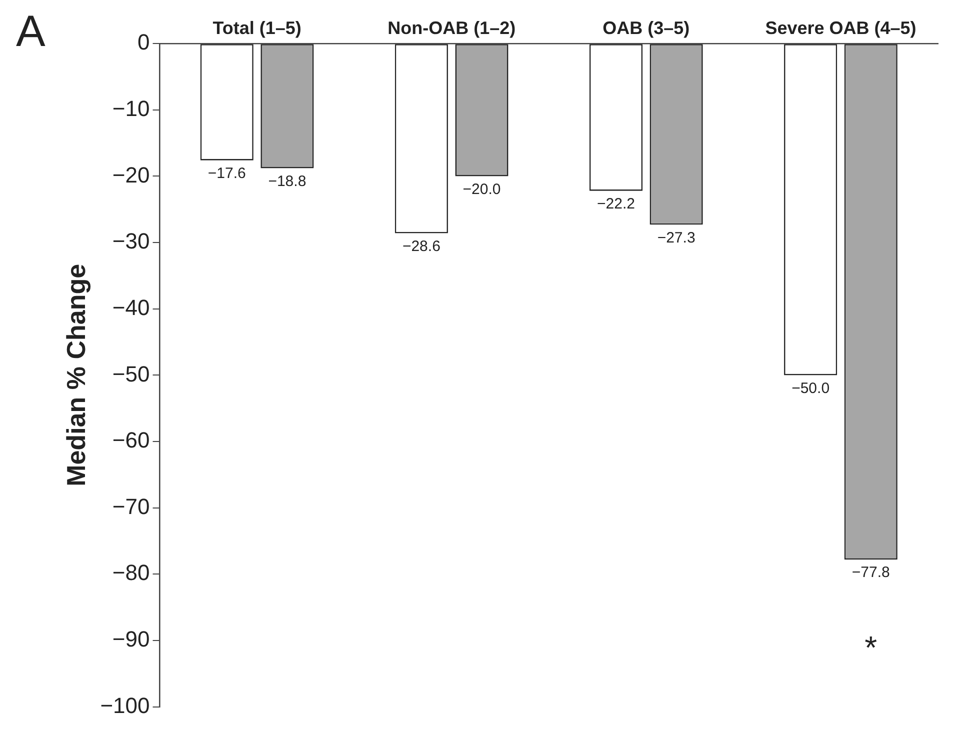  What do you see at coordinates (257, 28) in the screenshot?
I see `x-tick-label: Total (1–5)` at bounding box center [257, 28].